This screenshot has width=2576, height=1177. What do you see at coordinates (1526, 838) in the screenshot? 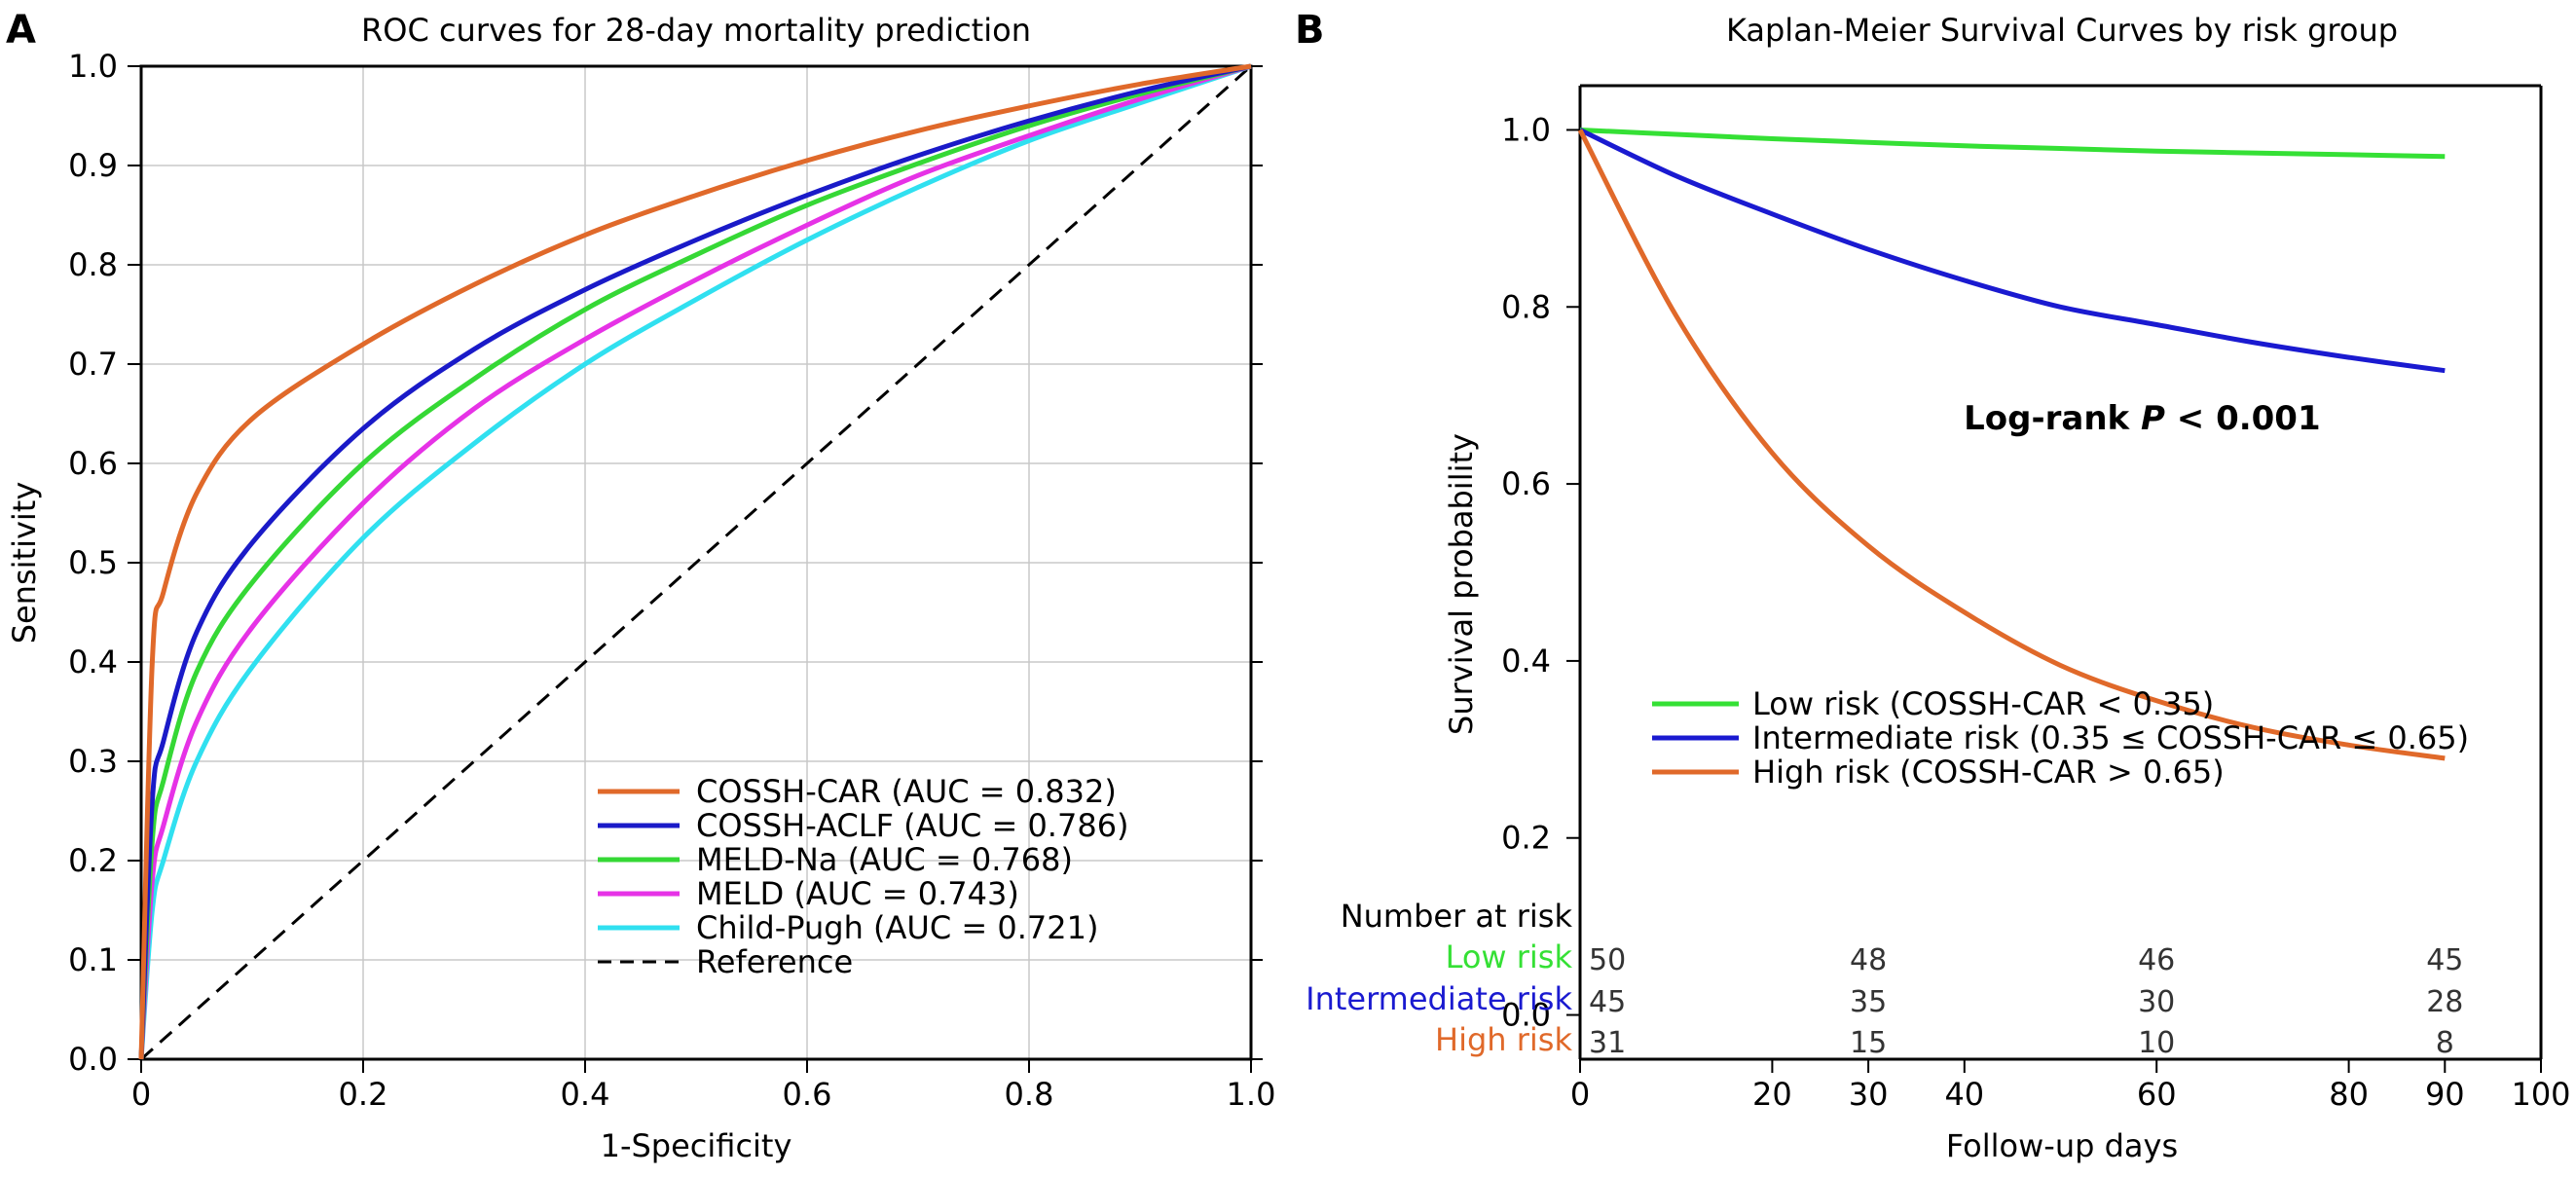
I see `km-y-tick-label: 0.2` at bounding box center [1526, 838].